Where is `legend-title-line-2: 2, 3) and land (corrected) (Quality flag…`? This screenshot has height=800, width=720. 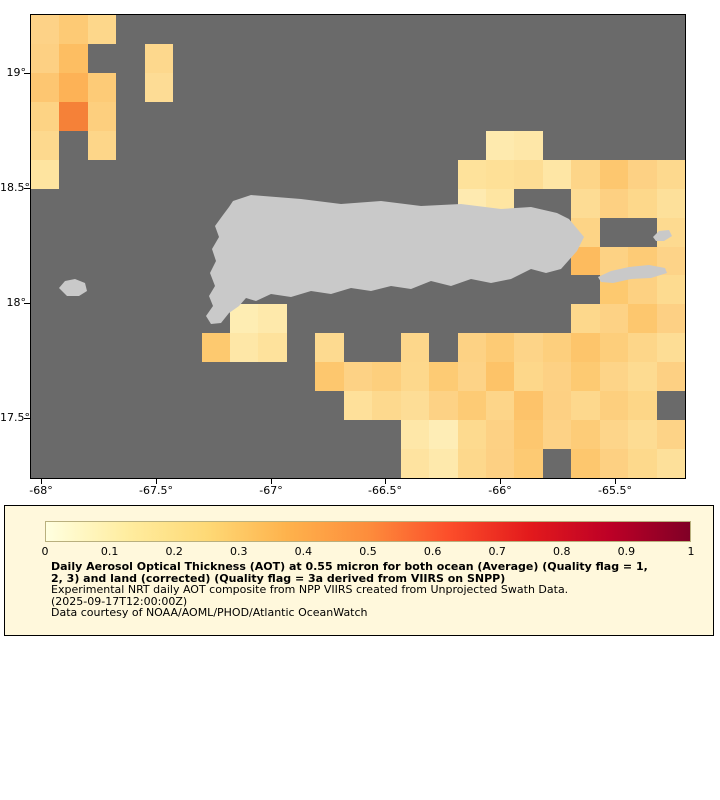 legend-title-line-2: 2, 3) and land (corrected) (Quality flag… is located at coordinates (278, 578).